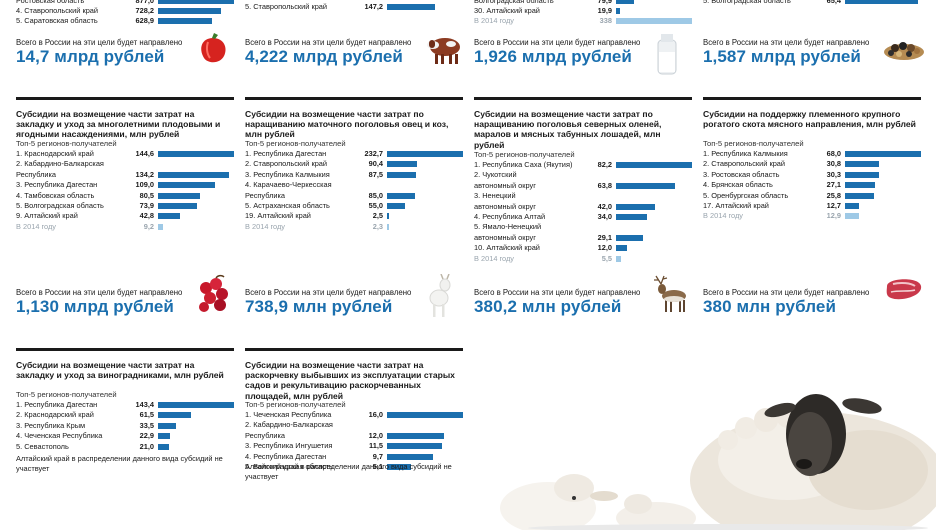 The image size is (936, 530). I want to click on region-value: 30,3, so click(833, 174).